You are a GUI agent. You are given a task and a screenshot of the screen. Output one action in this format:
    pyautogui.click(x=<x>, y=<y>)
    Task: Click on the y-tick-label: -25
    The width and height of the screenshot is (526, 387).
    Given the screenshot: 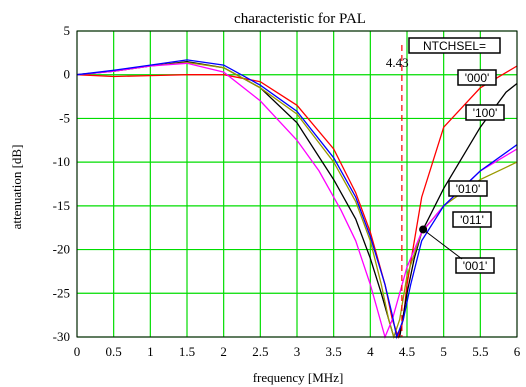 What is the action you would take?
    pyautogui.click(x=61, y=292)
    